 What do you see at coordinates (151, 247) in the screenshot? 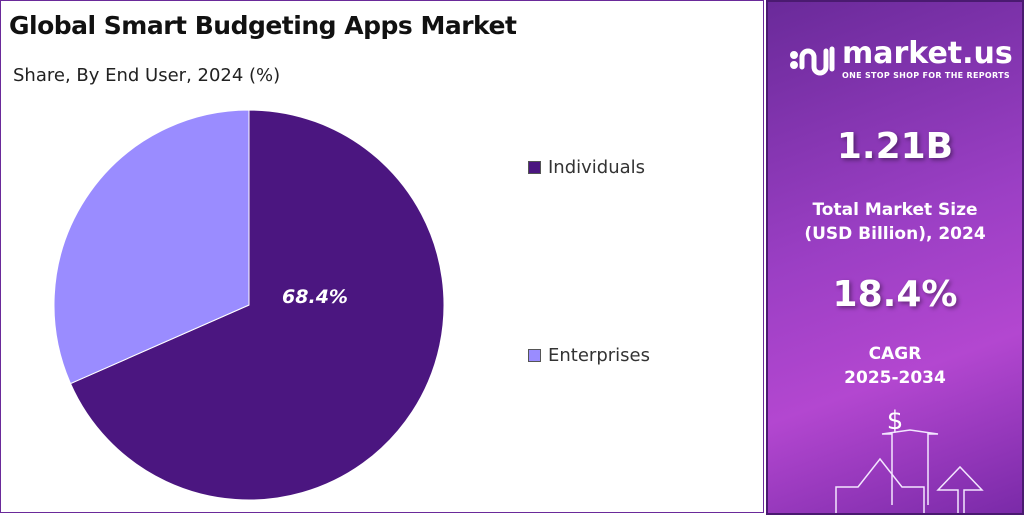
I see `pie-slice-enterprises` at bounding box center [151, 247].